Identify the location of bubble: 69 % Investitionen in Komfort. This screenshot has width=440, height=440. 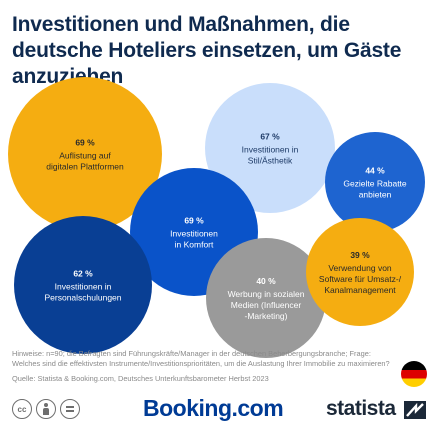
(194, 232).